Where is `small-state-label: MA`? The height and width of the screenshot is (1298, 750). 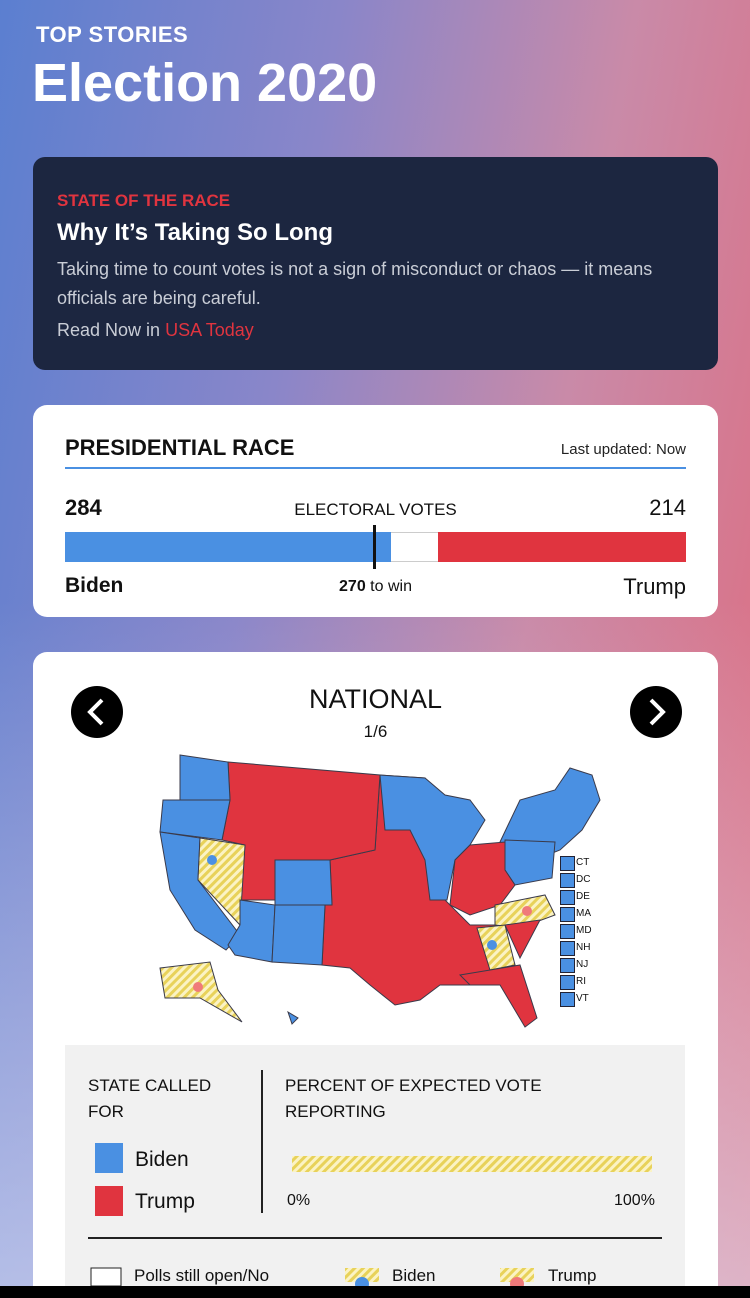
small-state-label: MA is located at coordinates (583, 913).